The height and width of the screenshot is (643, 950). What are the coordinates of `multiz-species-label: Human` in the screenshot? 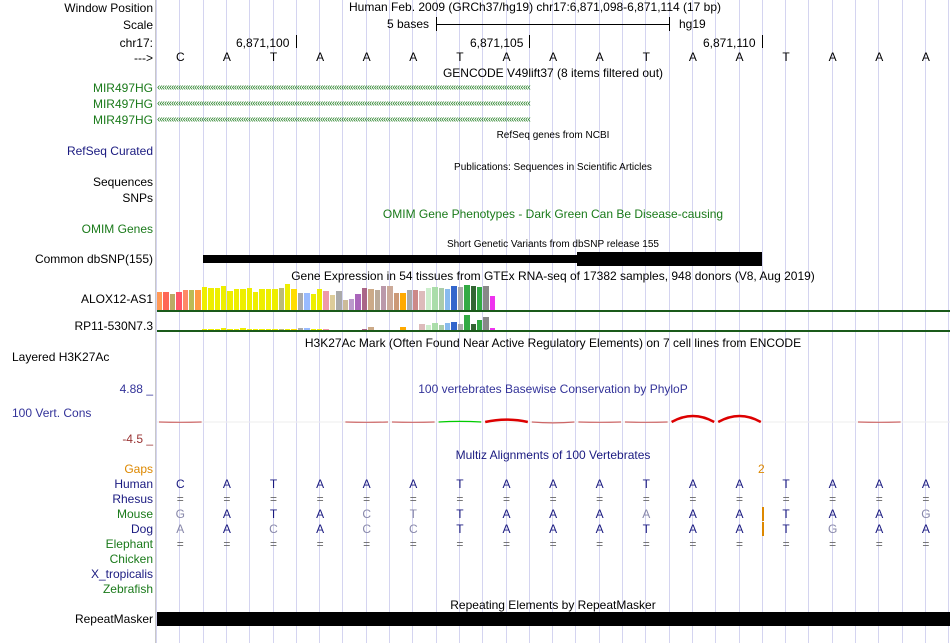 It's located at (133, 484).